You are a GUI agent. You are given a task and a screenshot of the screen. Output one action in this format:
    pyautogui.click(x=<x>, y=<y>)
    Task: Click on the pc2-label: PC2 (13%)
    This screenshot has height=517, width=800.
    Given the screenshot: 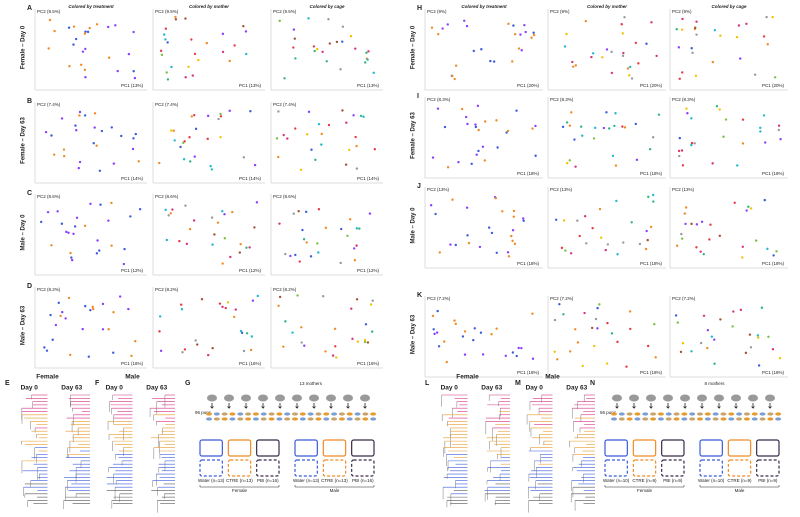 What is the action you would take?
    pyautogui.click(x=438, y=189)
    